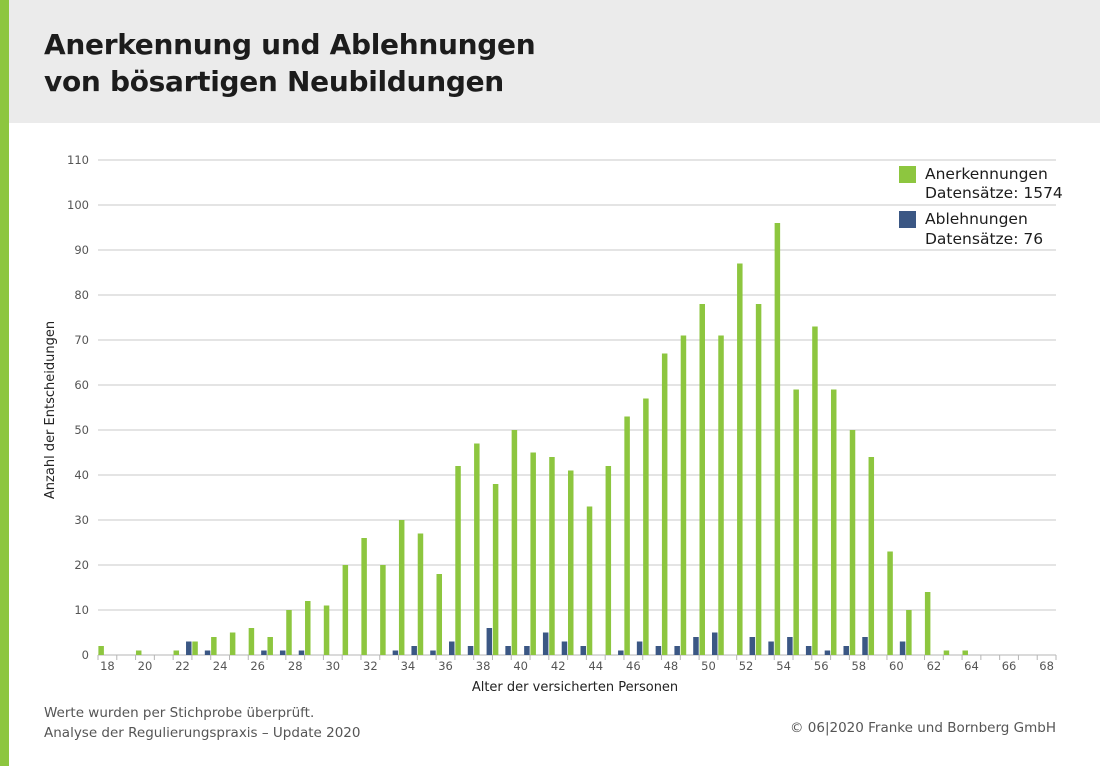  What do you see at coordinates (976, 219) in the screenshot?
I see `legend-label-ablehnungen: Ablehnungen` at bounding box center [976, 219].